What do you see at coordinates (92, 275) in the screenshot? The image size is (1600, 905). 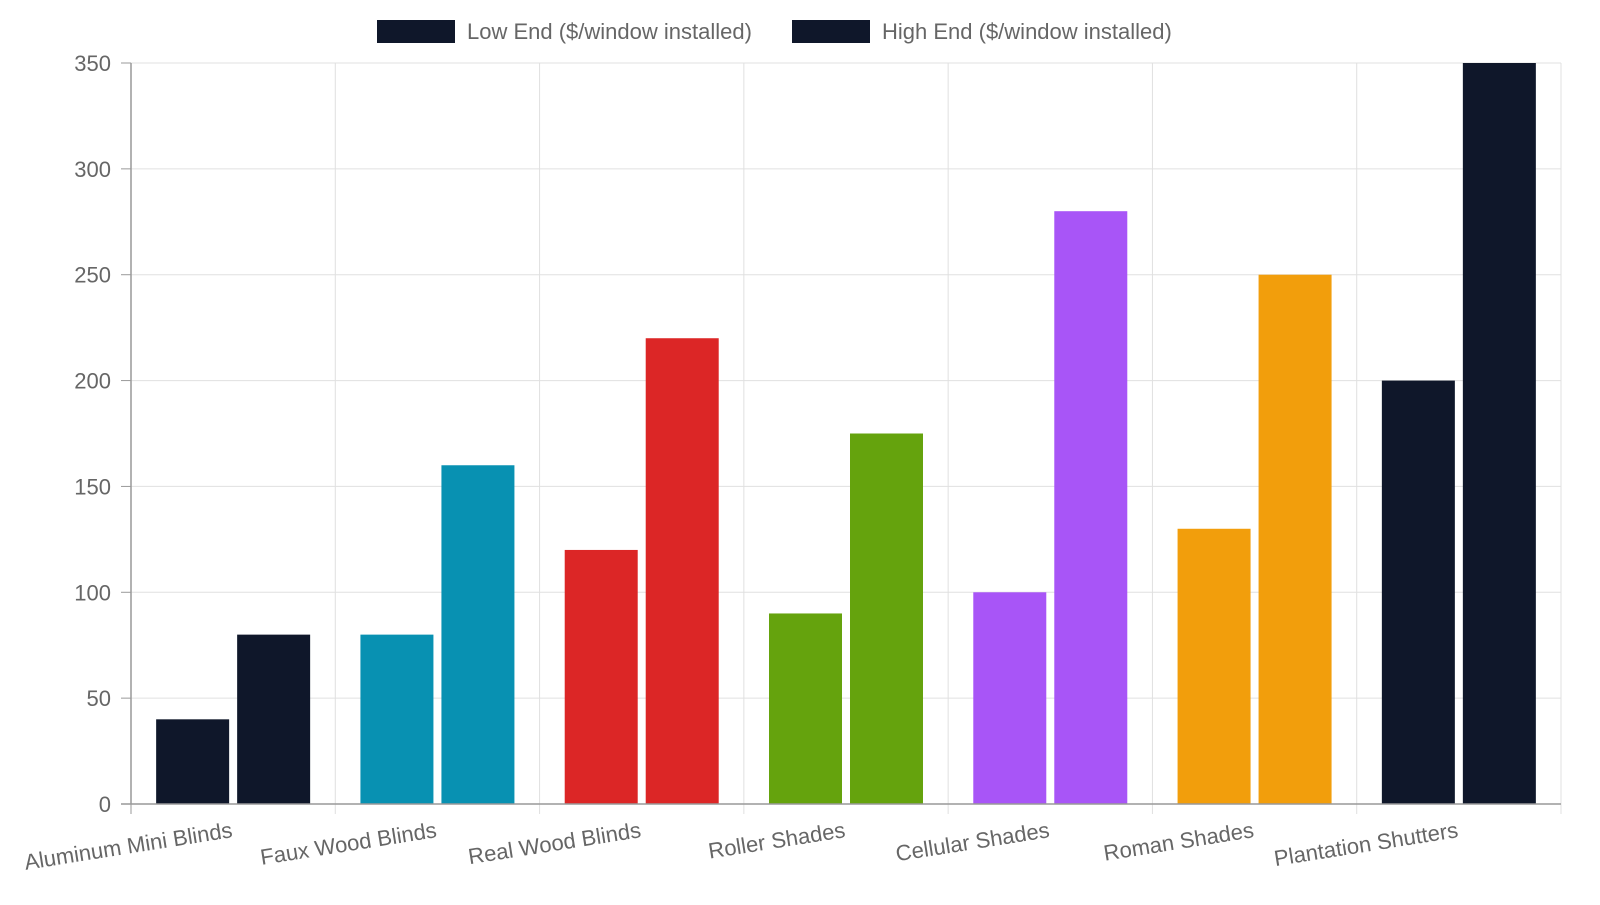 I see `y-tick-label: 250` at bounding box center [92, 275].